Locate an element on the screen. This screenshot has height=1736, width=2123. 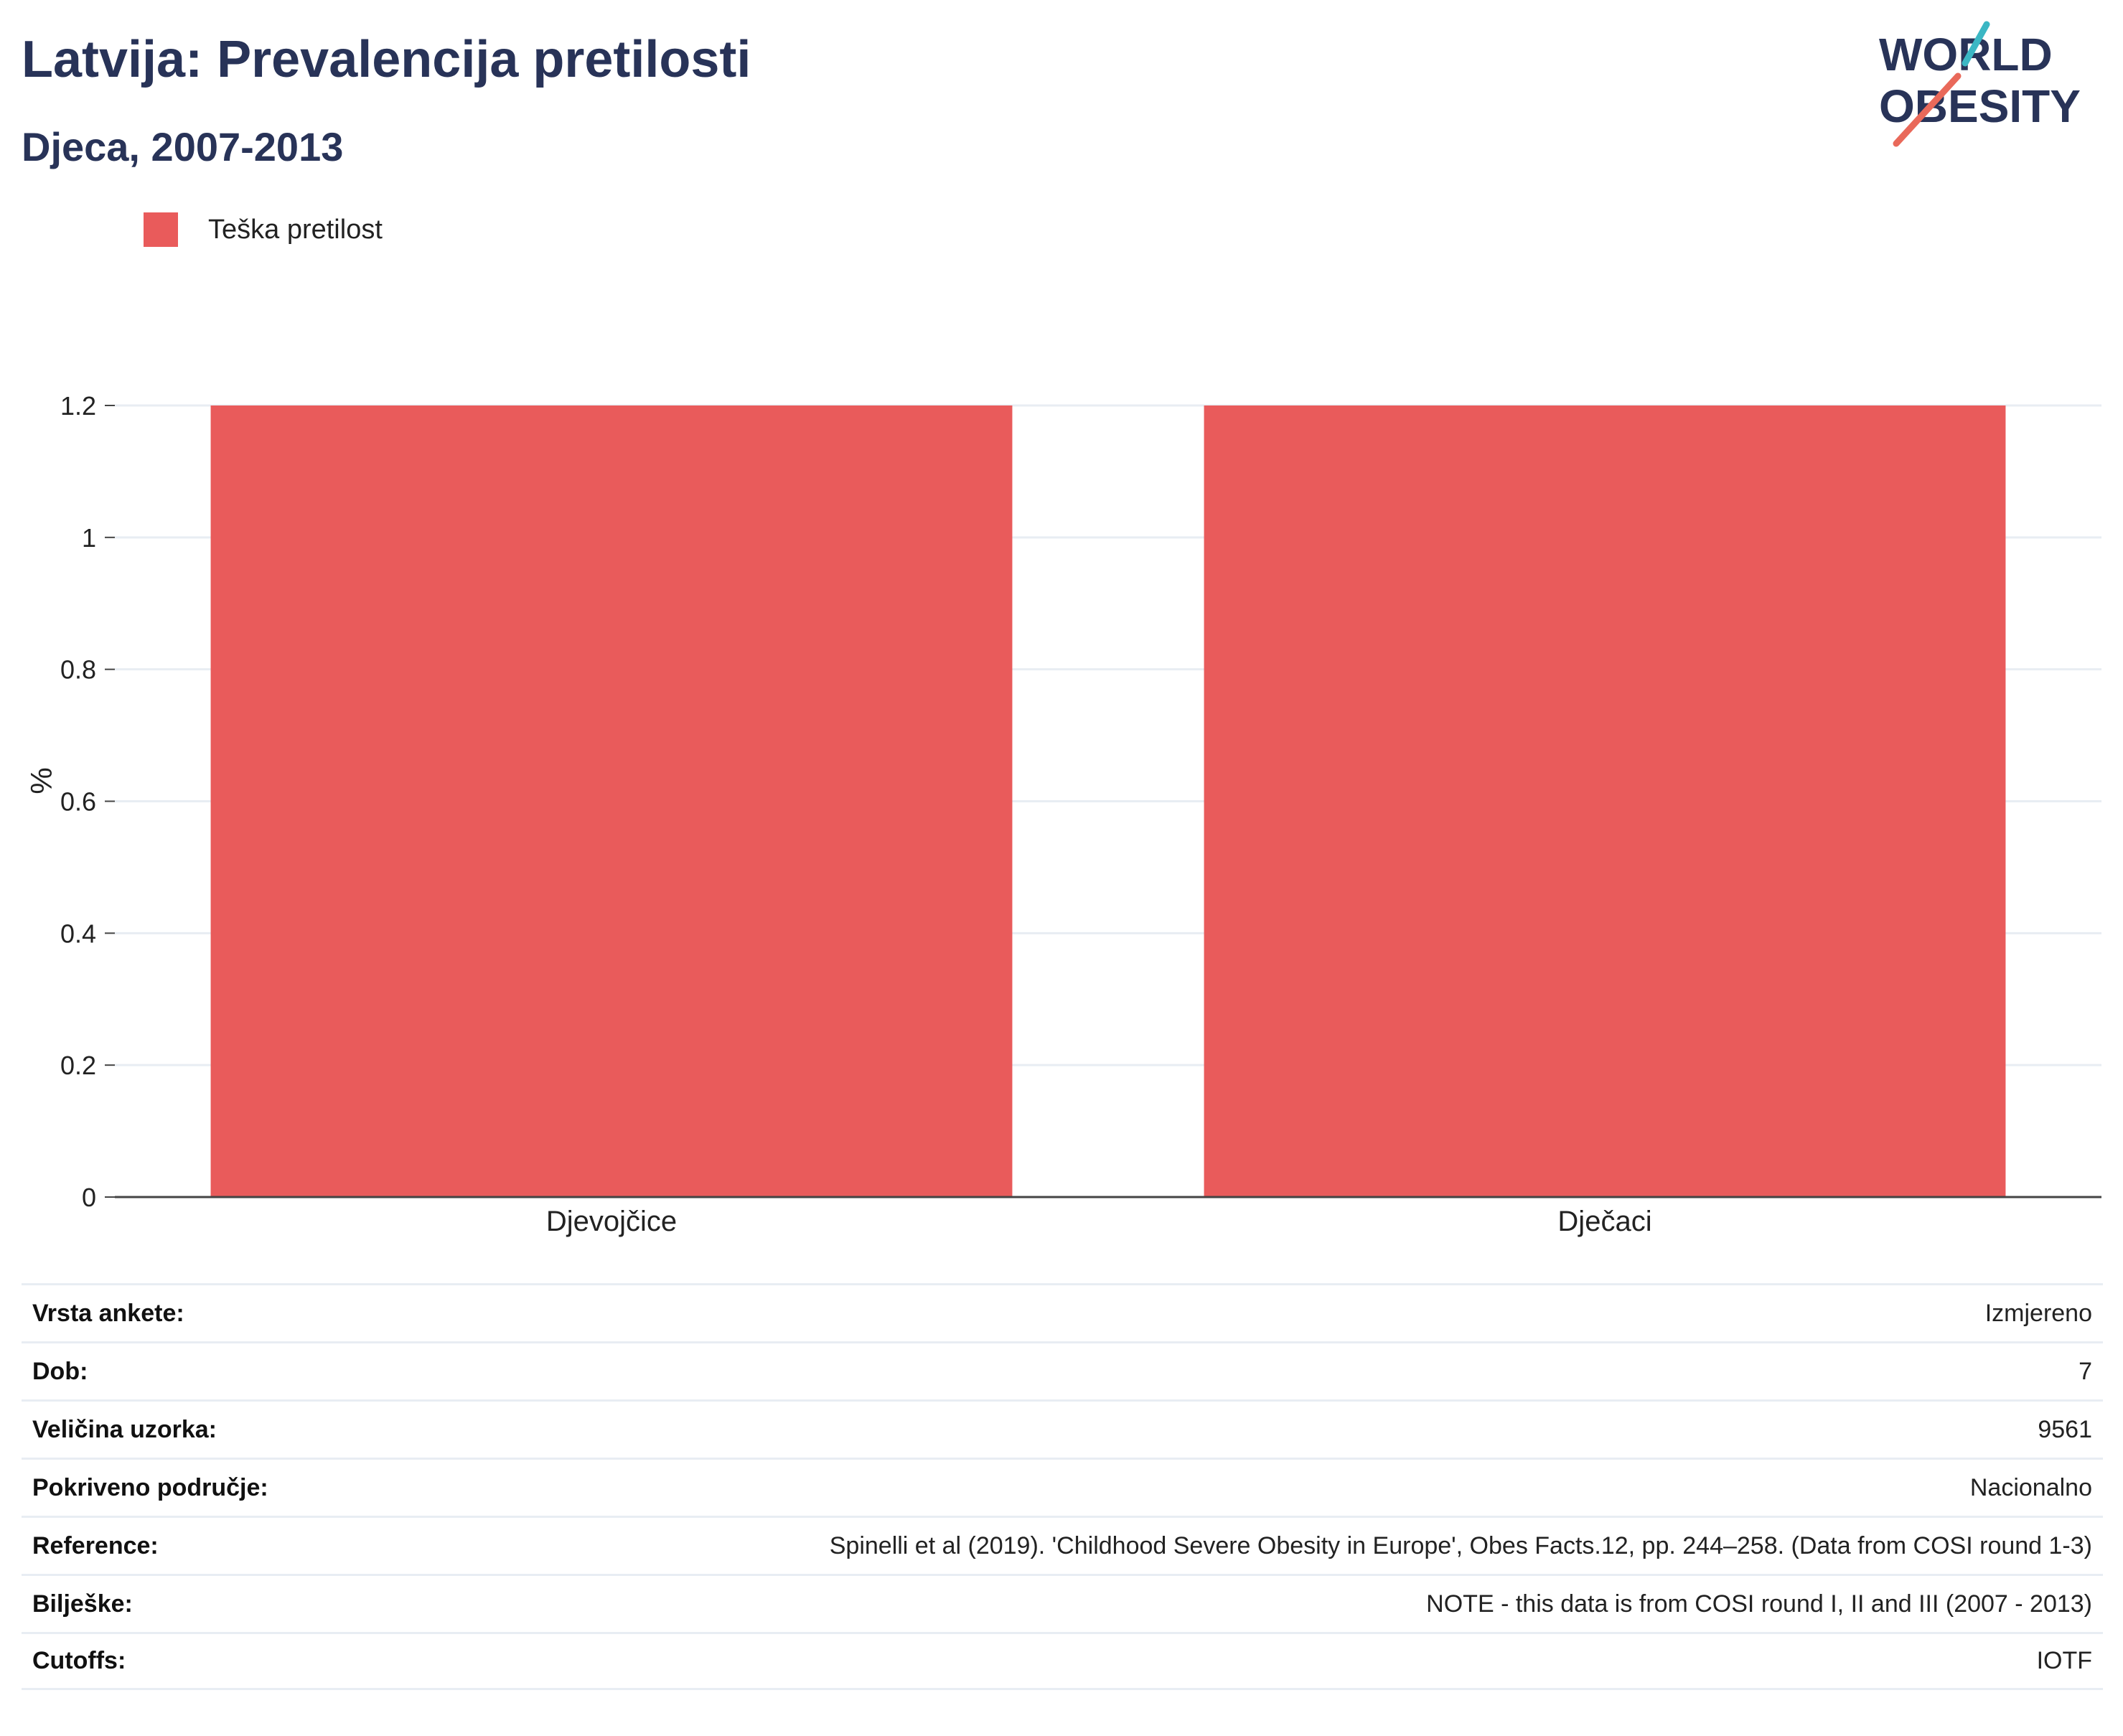
details-value: 9561 is located at coordinates (2065, 1429).